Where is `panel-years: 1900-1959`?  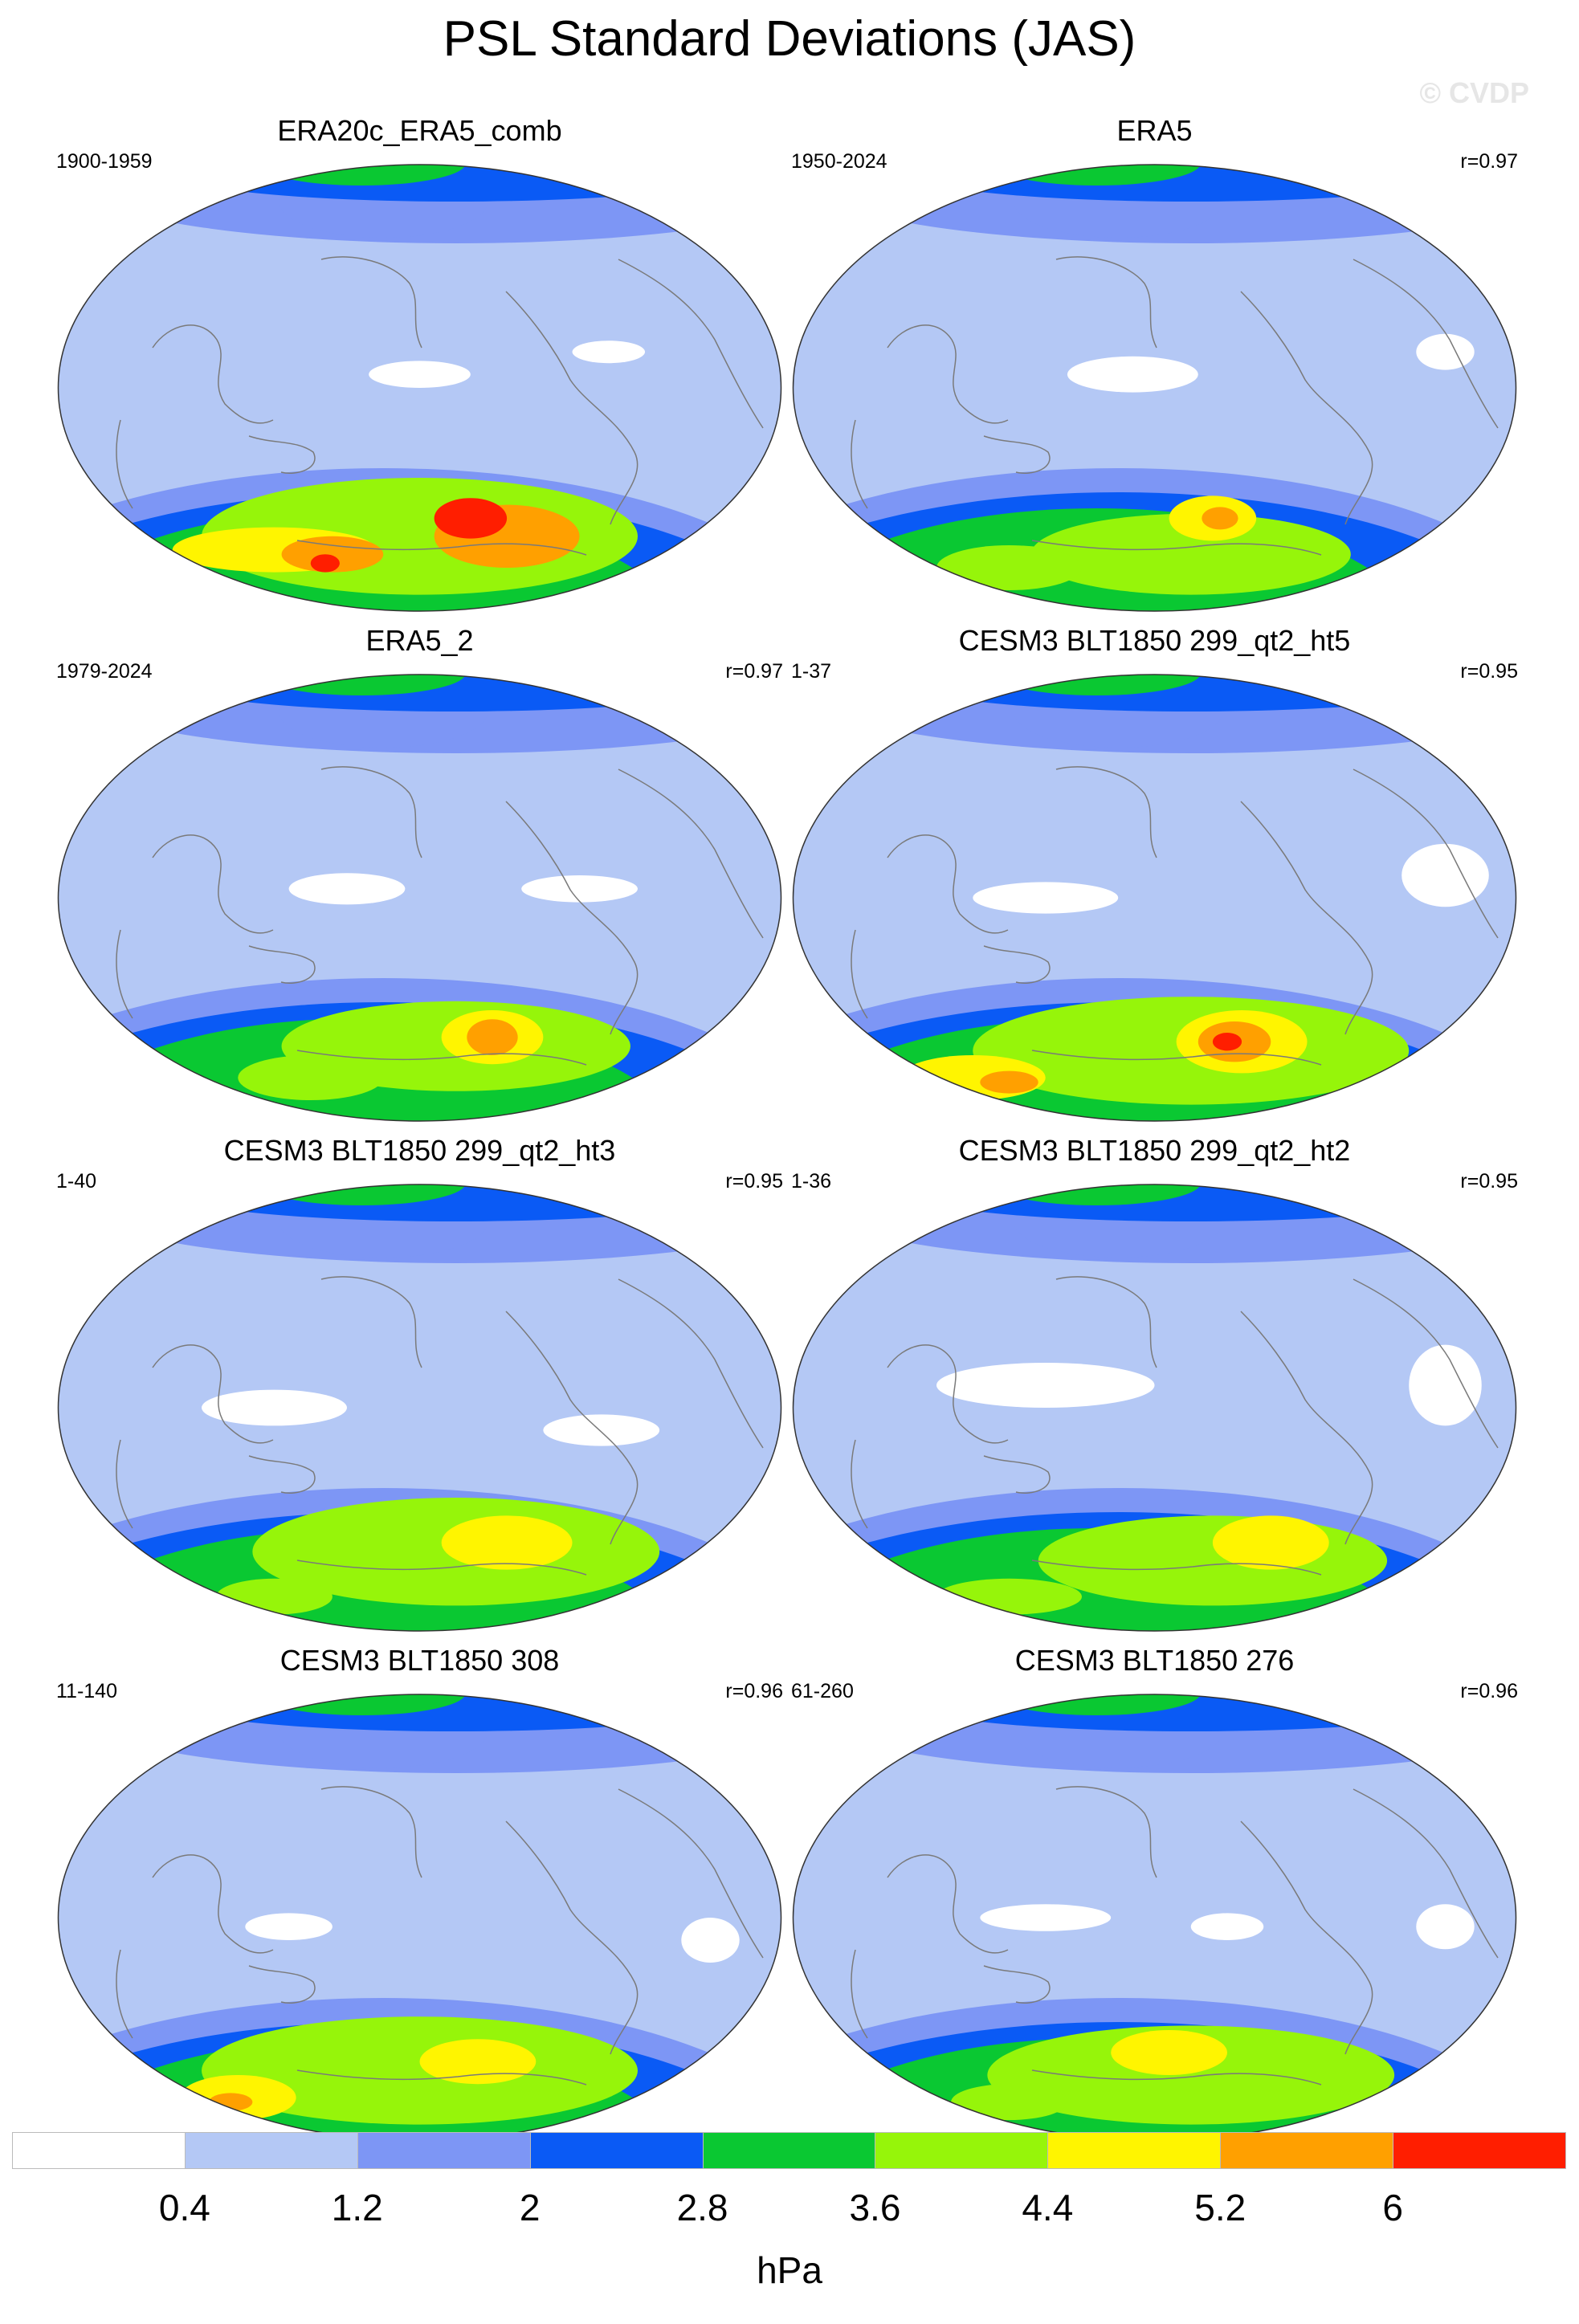 panel-years: 1900-1959 is located at coordinates (104, 162).